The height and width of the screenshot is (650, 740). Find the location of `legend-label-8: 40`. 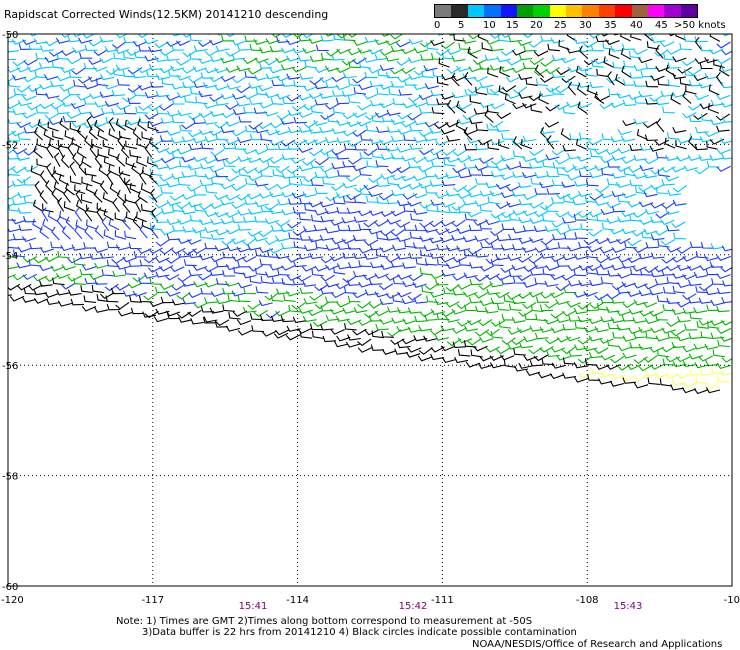

legend-label-8: 40 is located at coordinates (636, 25).